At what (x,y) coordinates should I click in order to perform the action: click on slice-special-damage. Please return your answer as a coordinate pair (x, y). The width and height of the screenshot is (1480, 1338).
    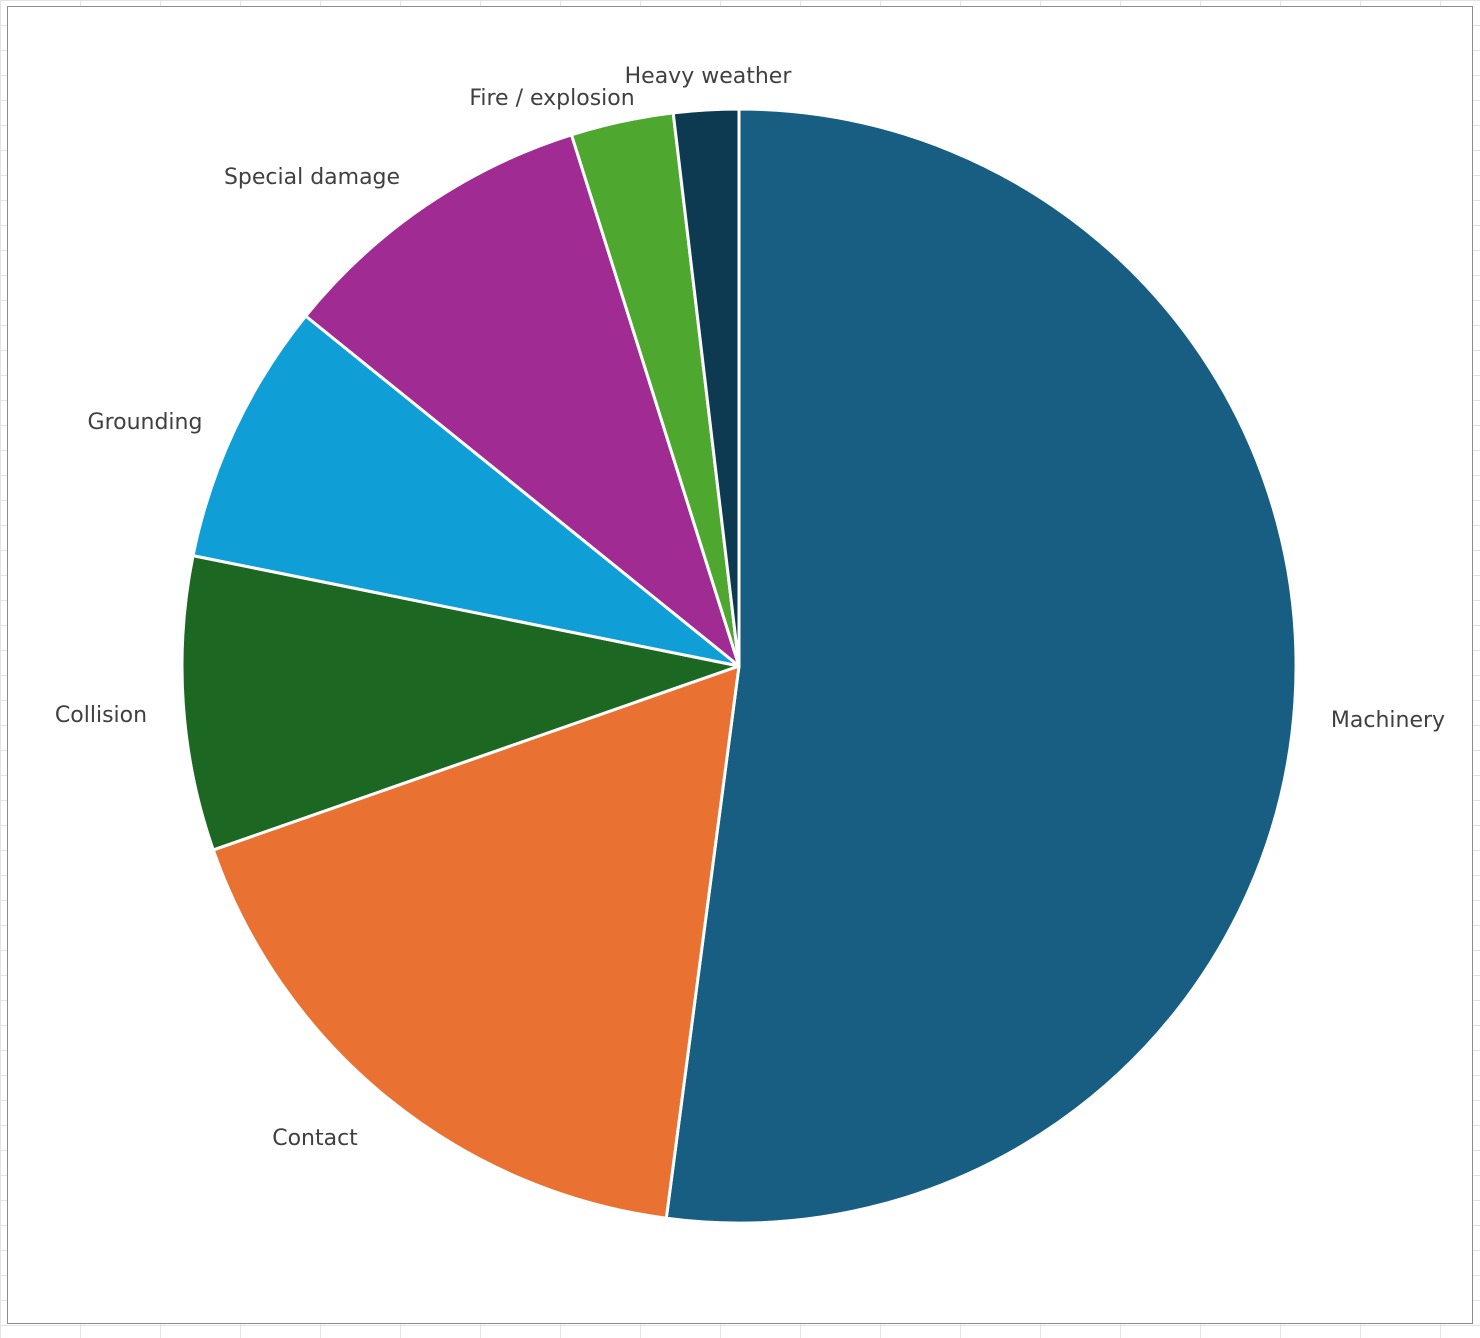
    Looking at the image, I should click on (522, 400).